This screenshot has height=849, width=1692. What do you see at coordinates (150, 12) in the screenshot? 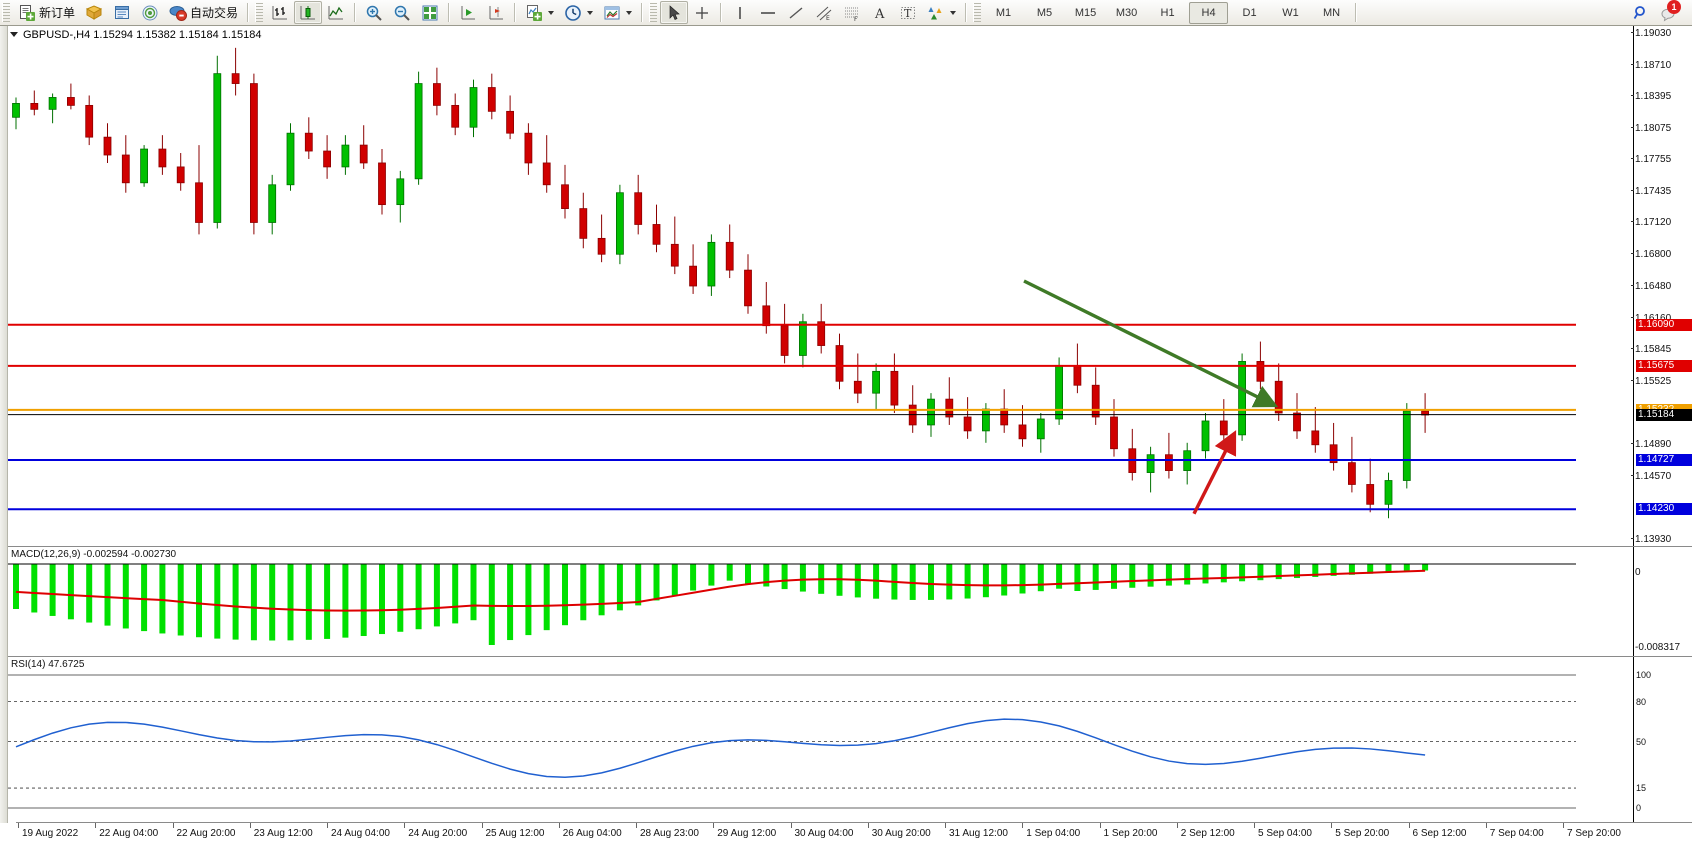
I see `signals-button` at bounding box center [150, 12].